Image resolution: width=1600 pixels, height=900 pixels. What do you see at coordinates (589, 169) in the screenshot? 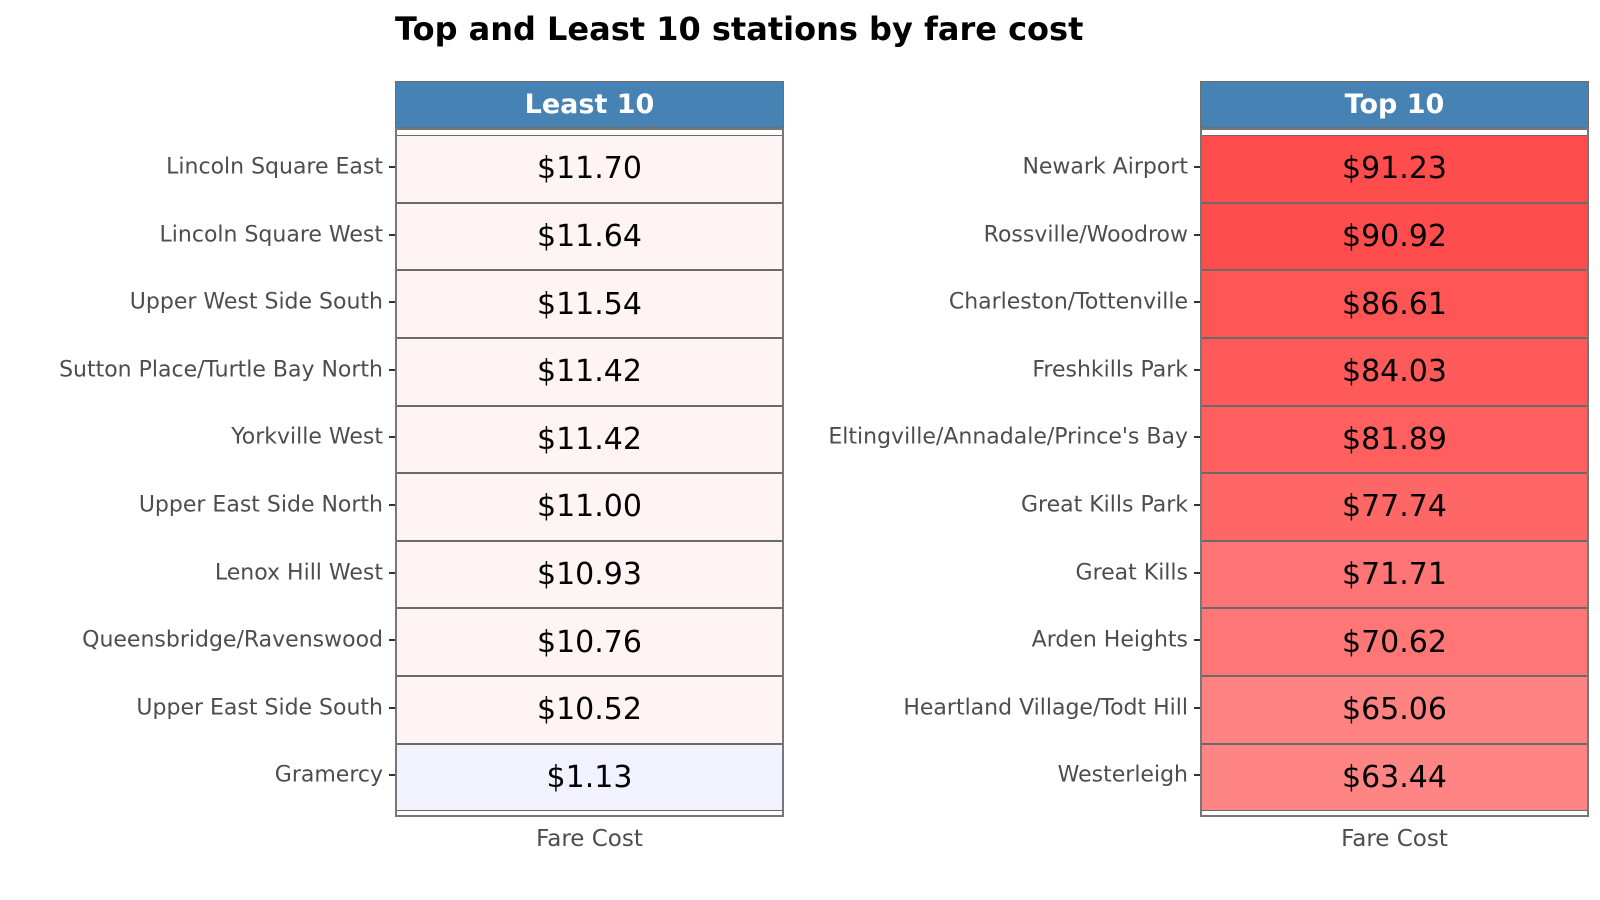
I see `fare-cell-least-10: $11.70` at bounding box center [589, 169].